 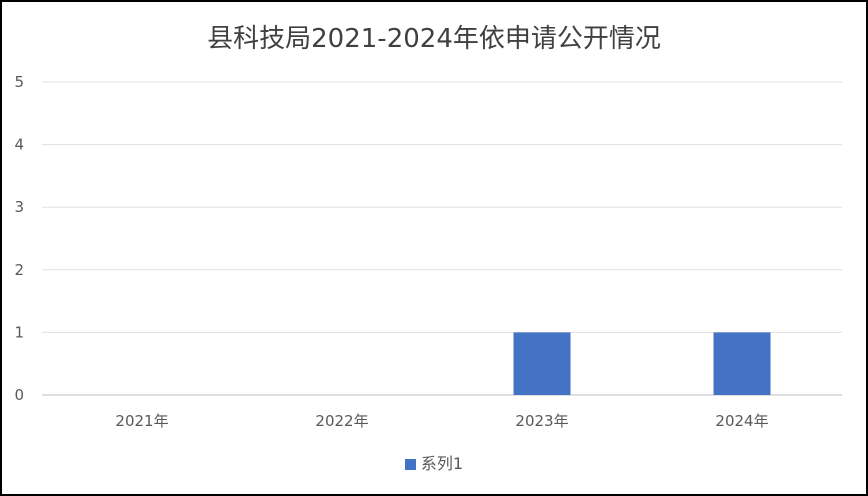 I want to click on y-tick-label: 5, so click(x=19, y=82).